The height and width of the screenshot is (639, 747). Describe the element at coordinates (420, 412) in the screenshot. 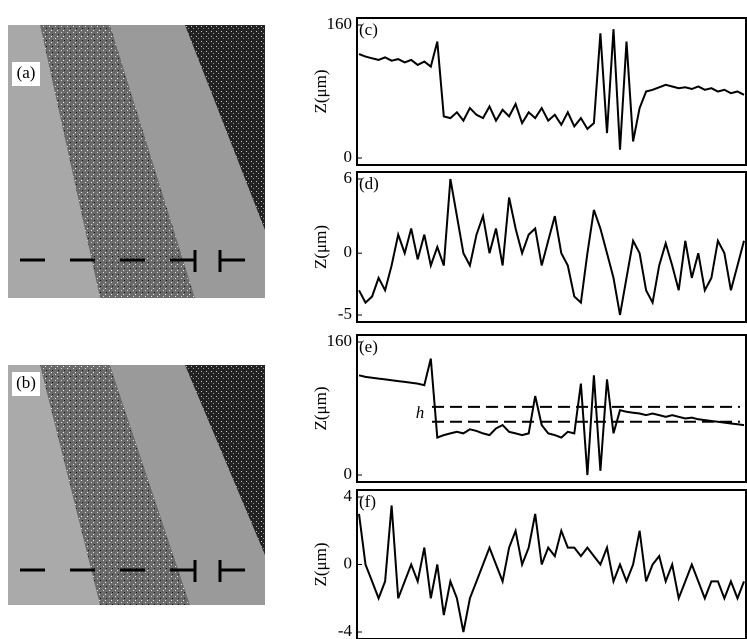

I see `annotation: h` at that location.